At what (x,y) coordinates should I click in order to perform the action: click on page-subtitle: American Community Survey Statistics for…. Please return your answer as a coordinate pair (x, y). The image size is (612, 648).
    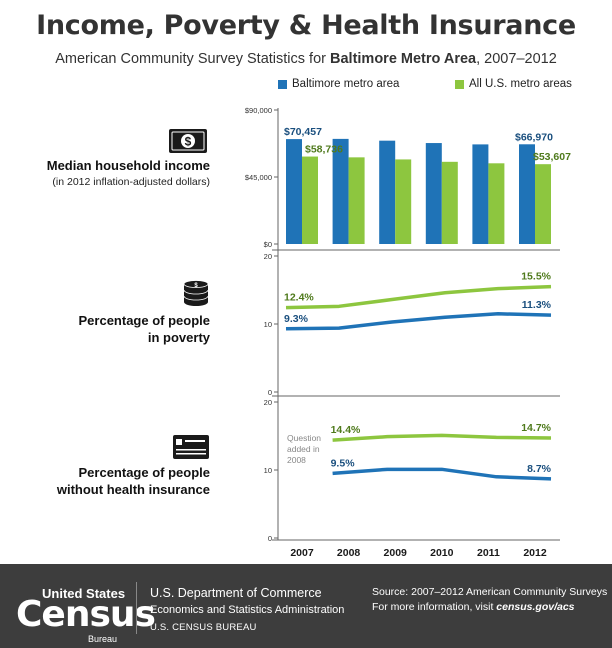
    Looking at the image, I should click on (306, 59).